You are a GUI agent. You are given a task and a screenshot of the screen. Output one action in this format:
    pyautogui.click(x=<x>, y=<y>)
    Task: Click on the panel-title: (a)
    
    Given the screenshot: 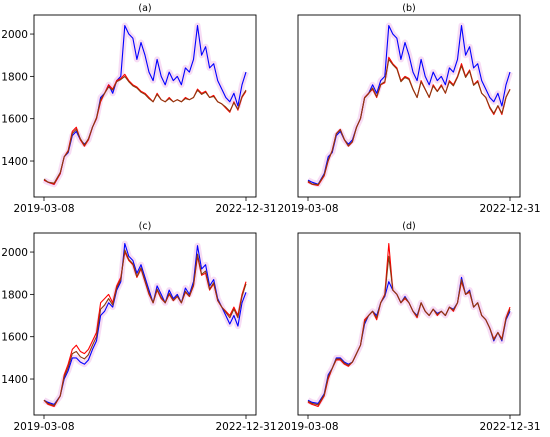 What is the action you would take?
    pyautogui.click(x=144, y=8)
    